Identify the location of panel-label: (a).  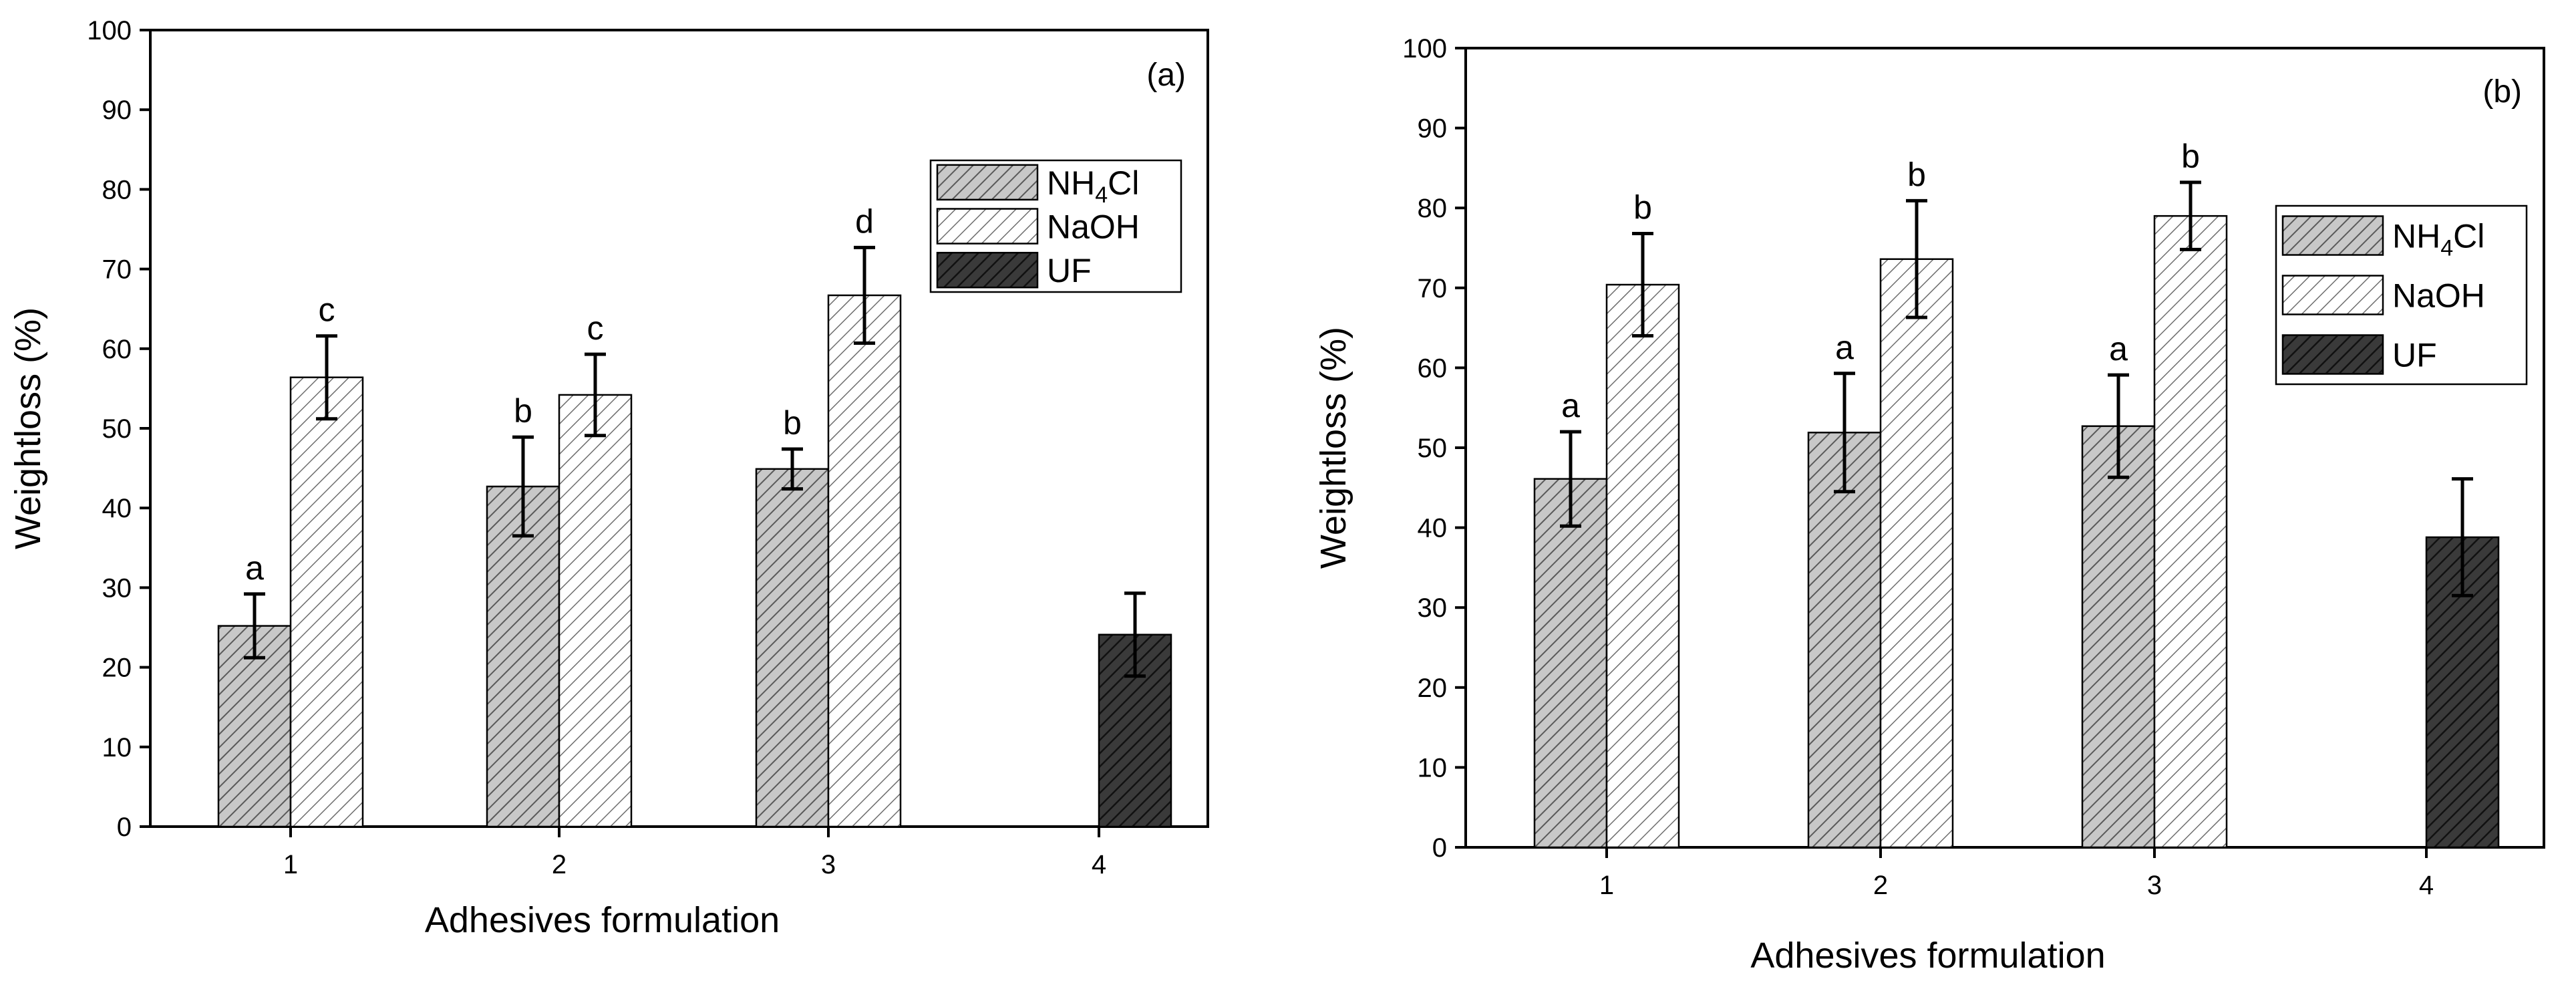
(1166, 75).